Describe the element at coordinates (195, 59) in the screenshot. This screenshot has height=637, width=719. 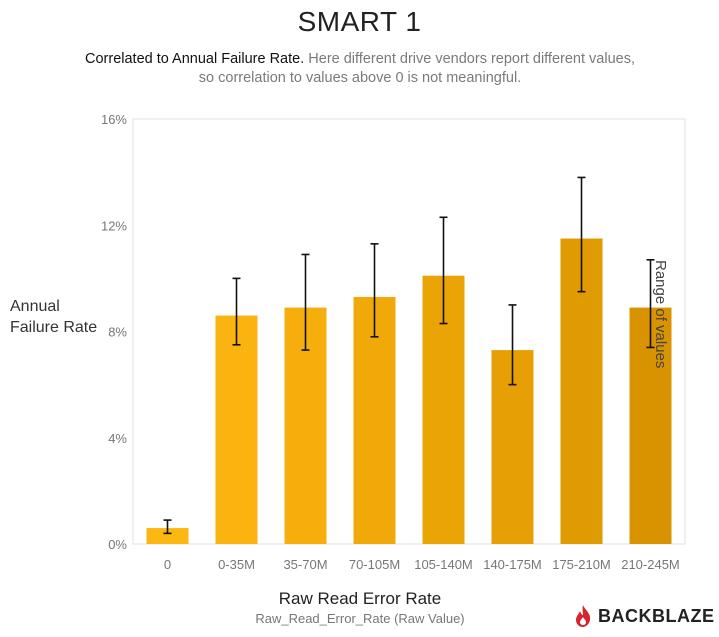
I see `subtitle-lead: Correlated to Annual Failure Rate.` at that location.